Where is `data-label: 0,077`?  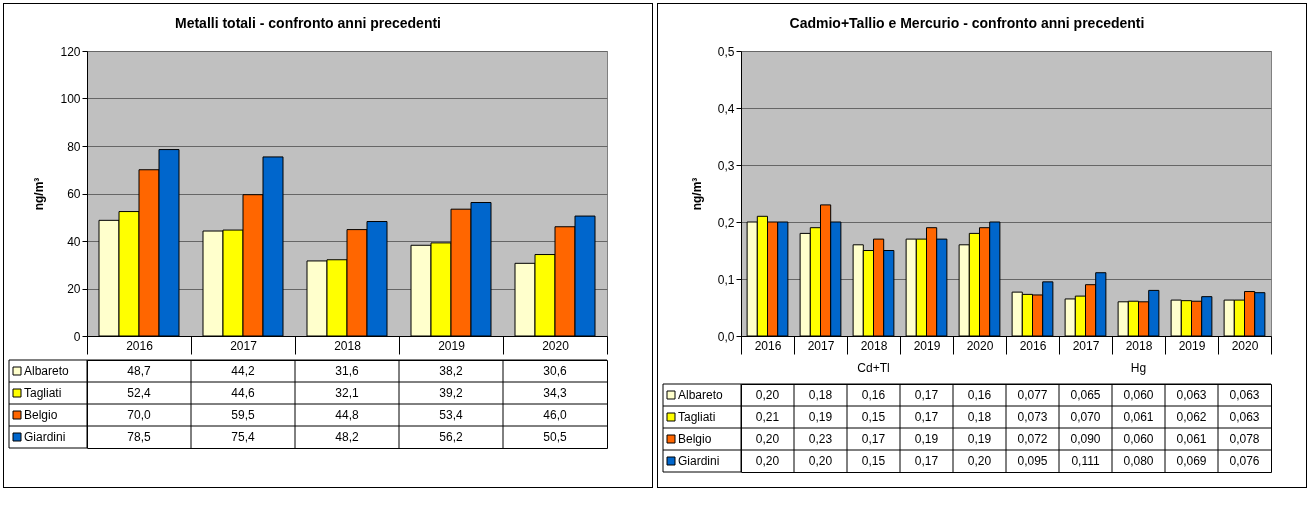
data-label: 0,077 is located at coordinates (1032, 395).